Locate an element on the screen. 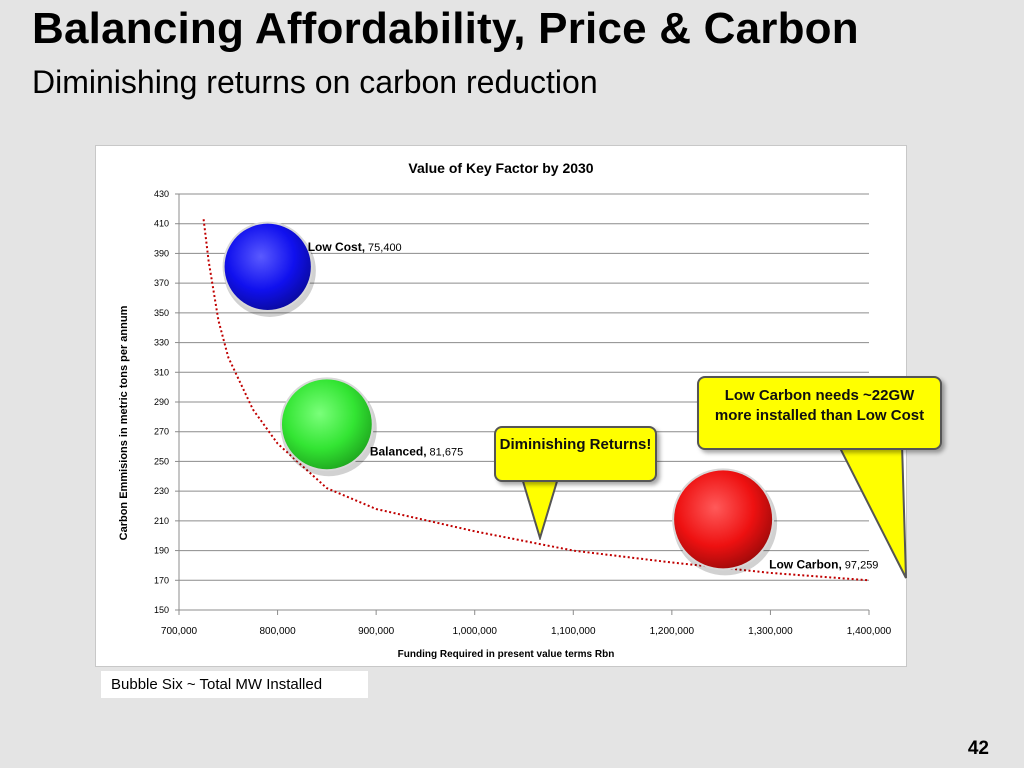  y-tick-label: 330 is located at coordinates (161, 343).